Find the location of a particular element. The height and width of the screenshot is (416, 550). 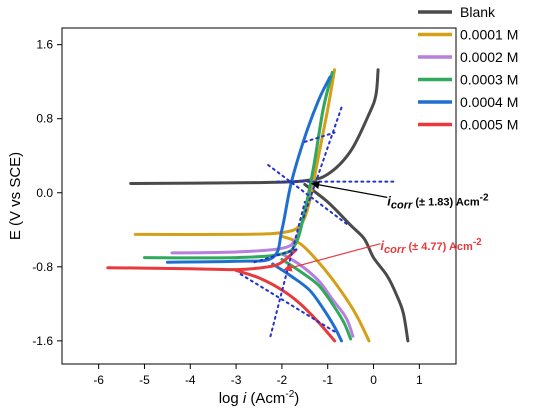

legend-label: 0.0005 M is located at coordinates (489, 125).